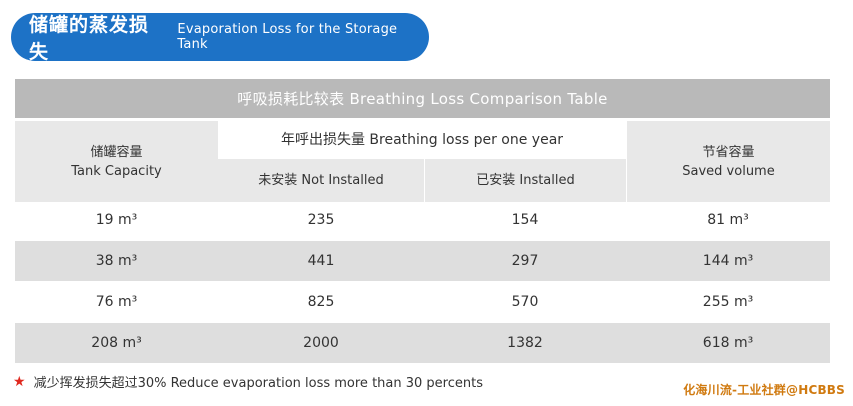  Describe the element at coordinates (19, 381) in the screenshot. I see `star-icon: ★` at that location.